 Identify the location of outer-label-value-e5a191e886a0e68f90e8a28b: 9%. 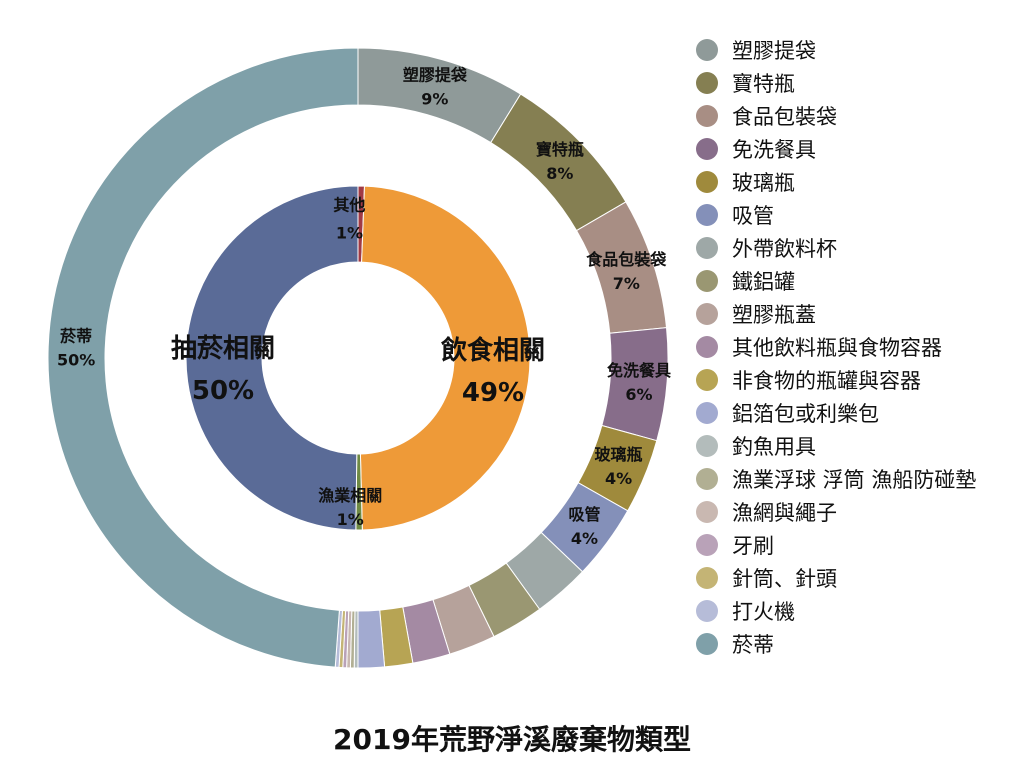
(434, 99).